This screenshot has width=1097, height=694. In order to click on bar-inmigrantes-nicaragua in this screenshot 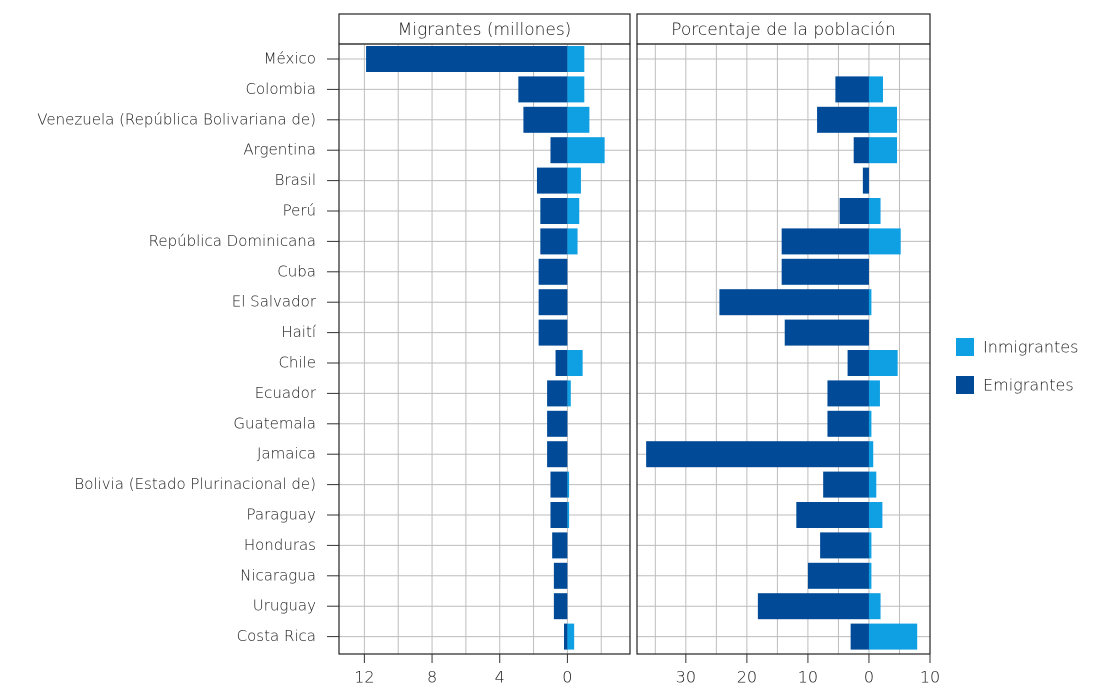, I will do `click(870, 575)`.